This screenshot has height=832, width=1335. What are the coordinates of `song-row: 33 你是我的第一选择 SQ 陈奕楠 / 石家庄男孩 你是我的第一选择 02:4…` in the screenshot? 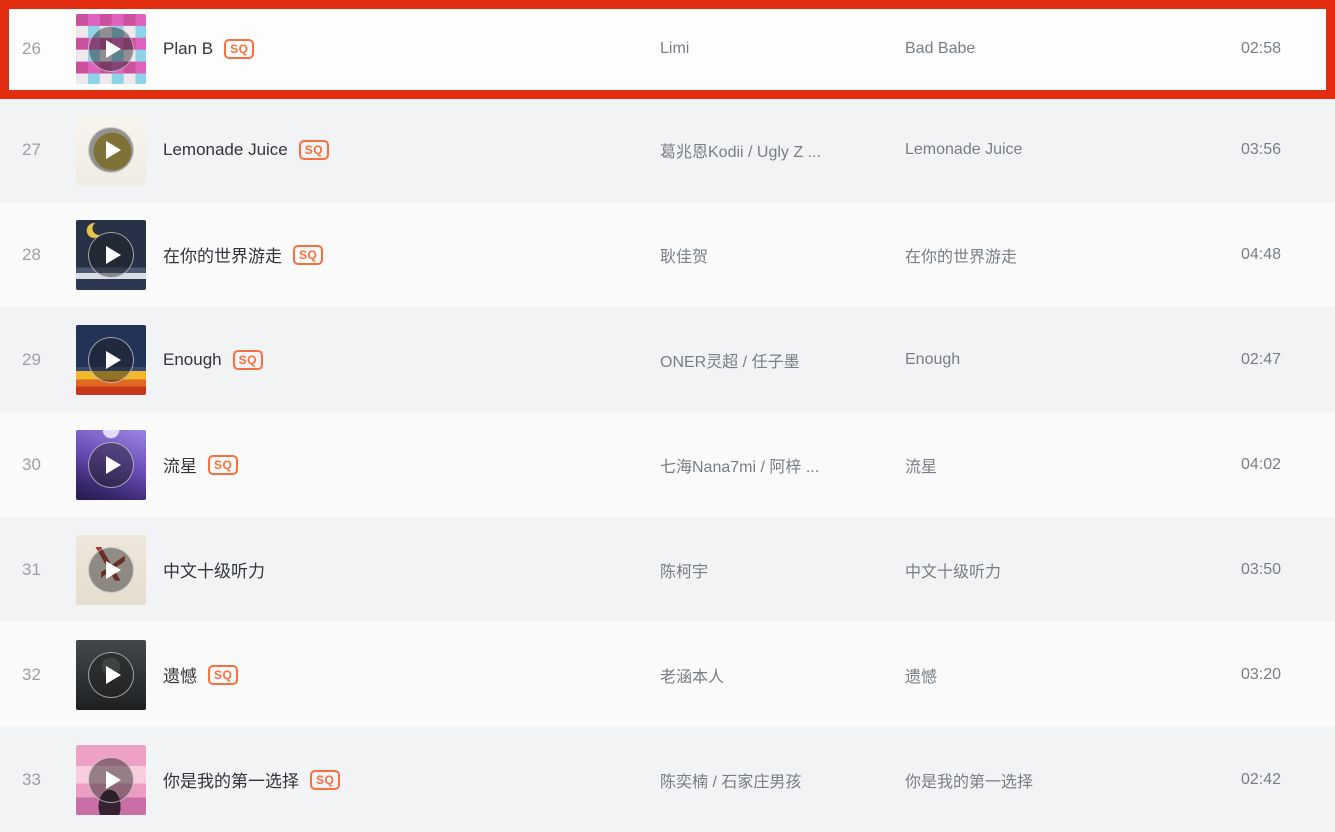 It's located at (667, 779).